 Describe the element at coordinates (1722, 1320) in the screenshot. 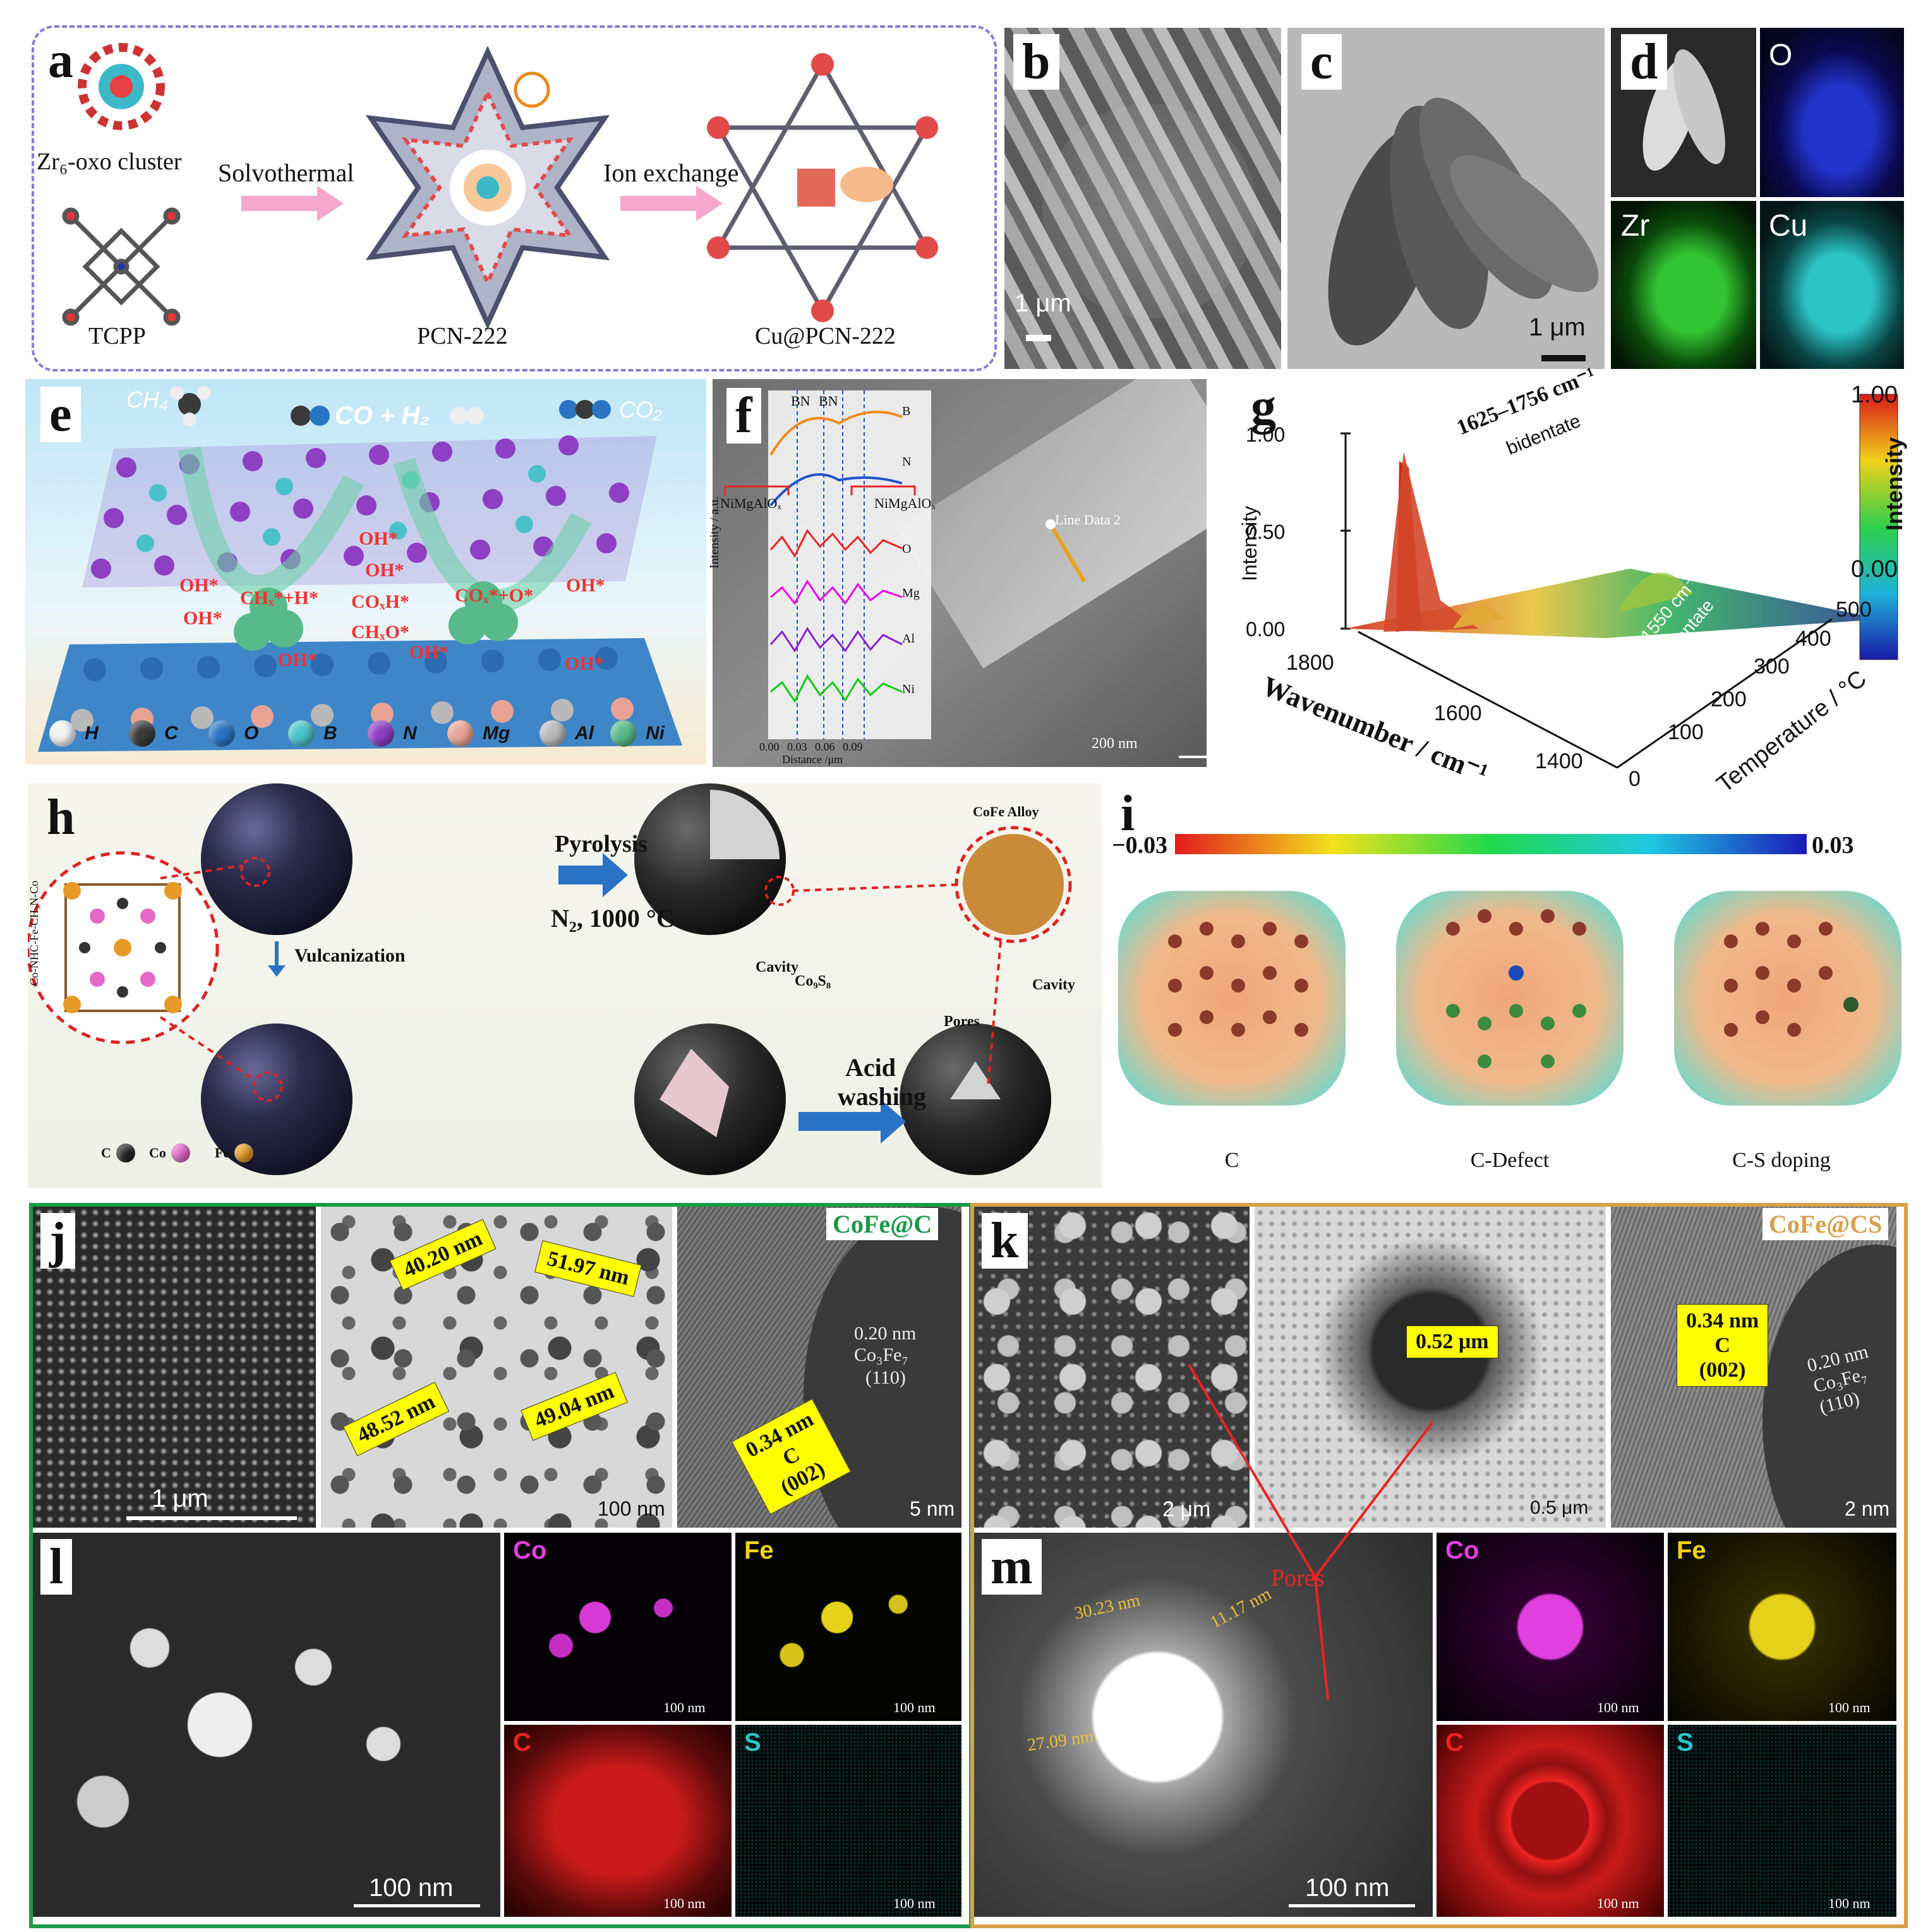

I see `label-k-dspacing-2: 0.34 nm` at that location.